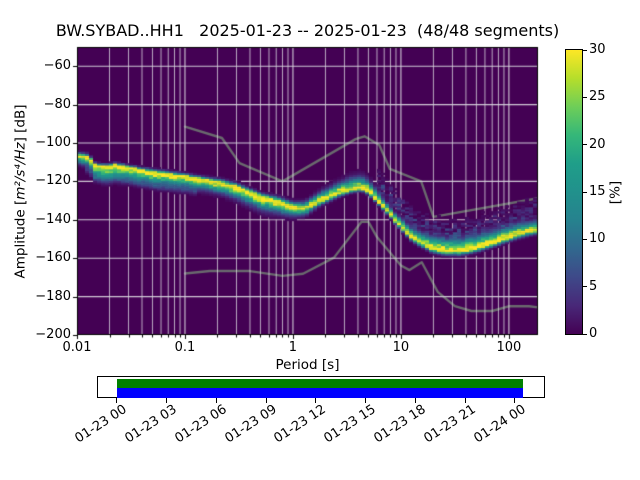  What do you see at coordinates (593, 286) in the screenshot?
I see `colorbar-tick-label: 5` at bounding box center [593, 286].